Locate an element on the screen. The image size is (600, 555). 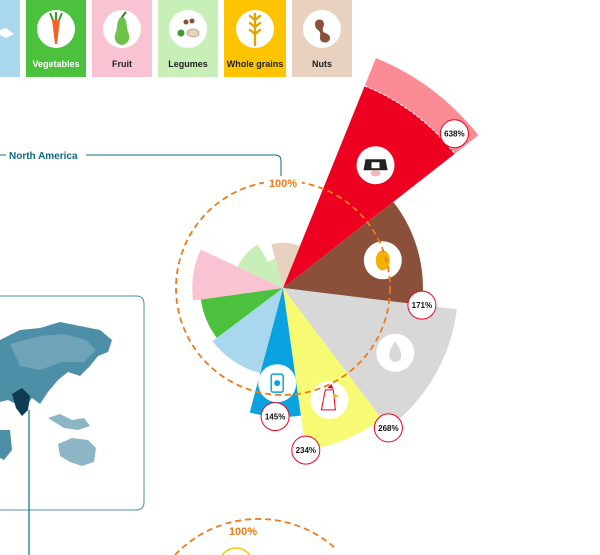
world-map-inset is located at coordinates (72, 425).